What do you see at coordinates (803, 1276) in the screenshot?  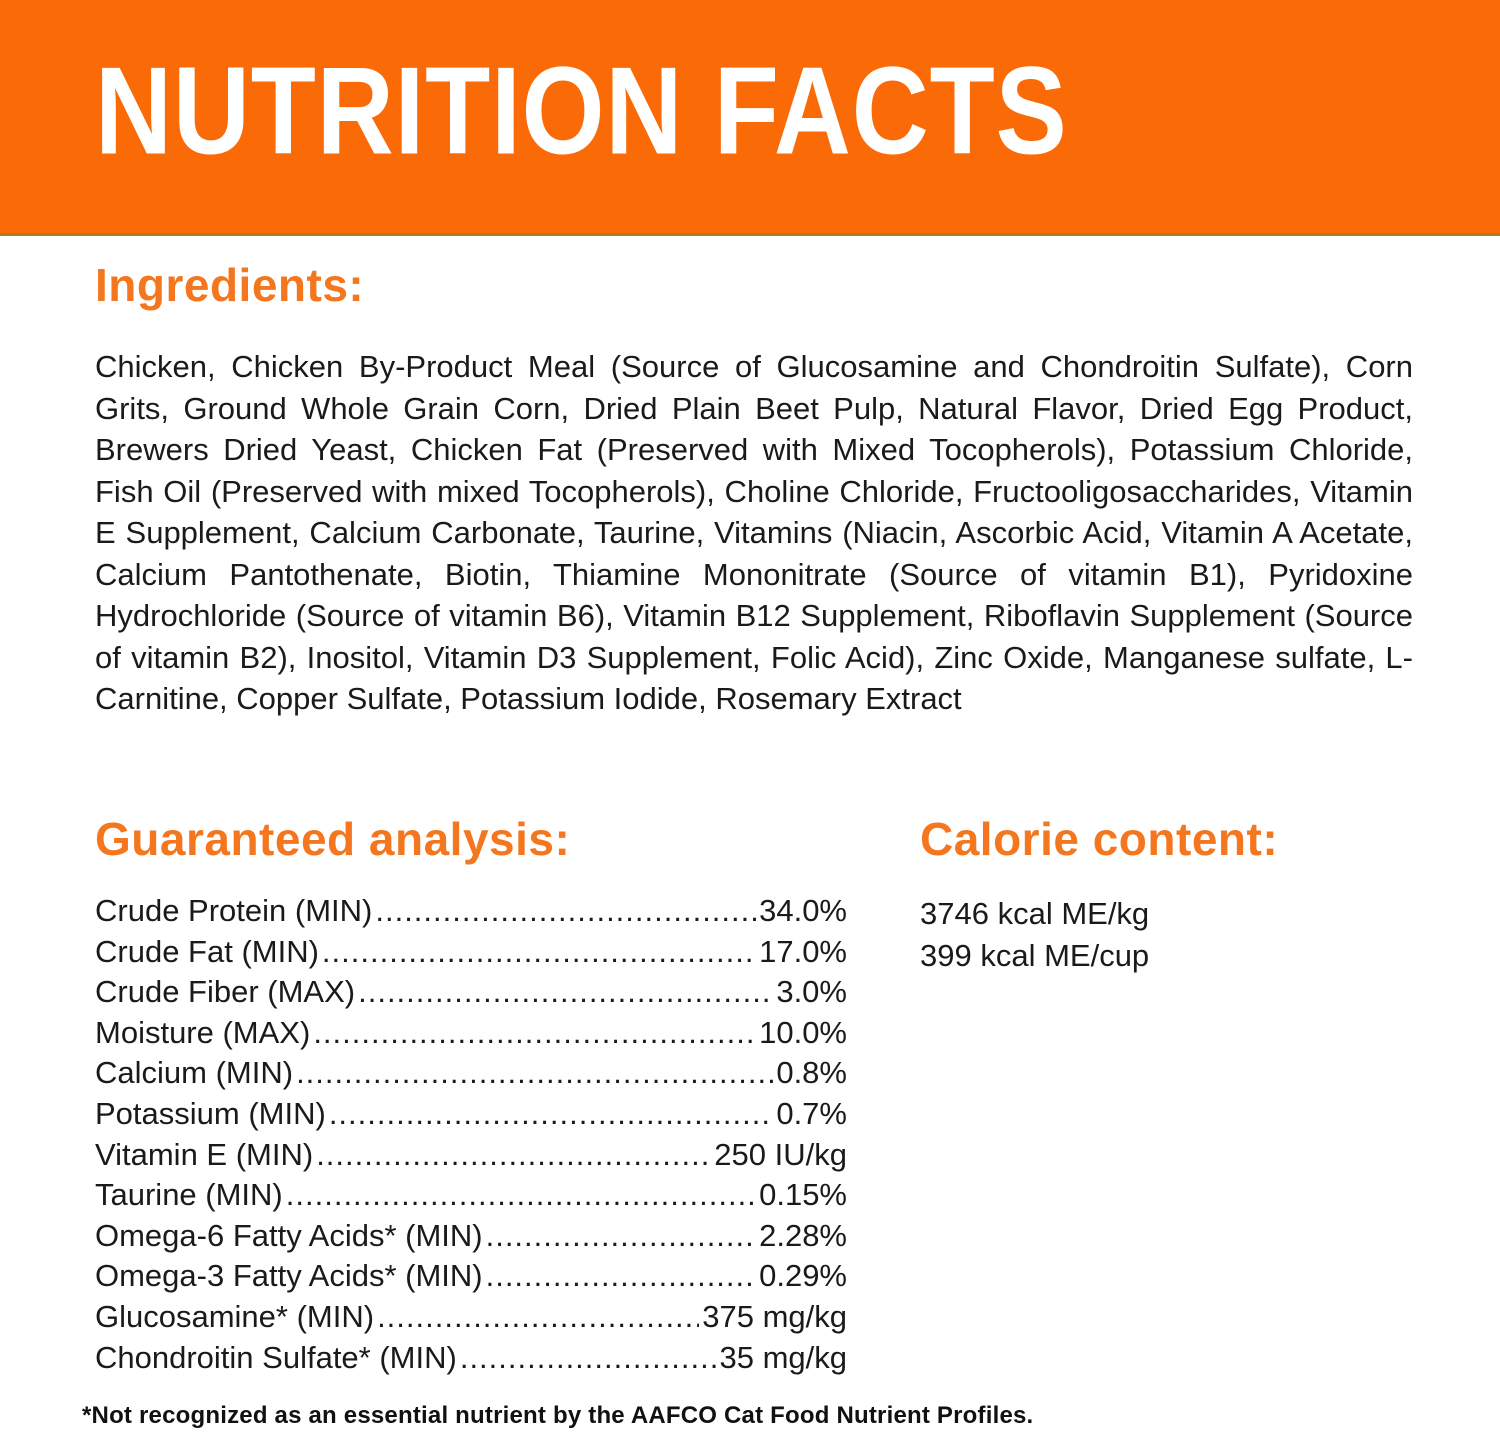 I see `analysis-row-value: 0.29%` at bounding box center [803, 1276].